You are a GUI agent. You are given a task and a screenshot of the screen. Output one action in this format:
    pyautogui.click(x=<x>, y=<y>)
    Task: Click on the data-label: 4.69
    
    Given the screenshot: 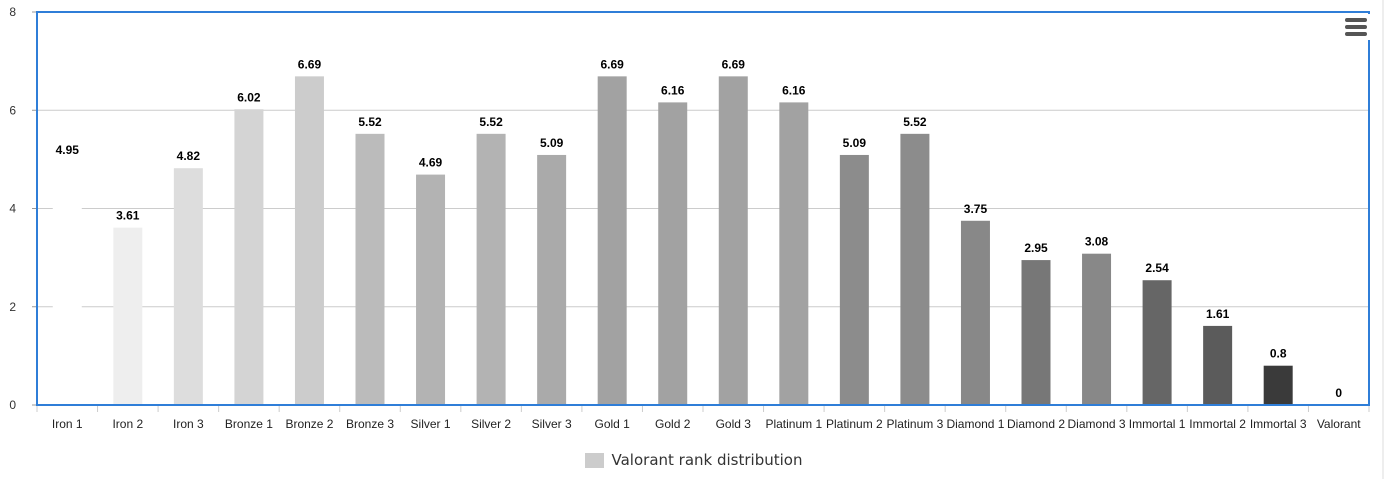 What is the action you would take?
    pyautogui.click(x=431, y=163)
    